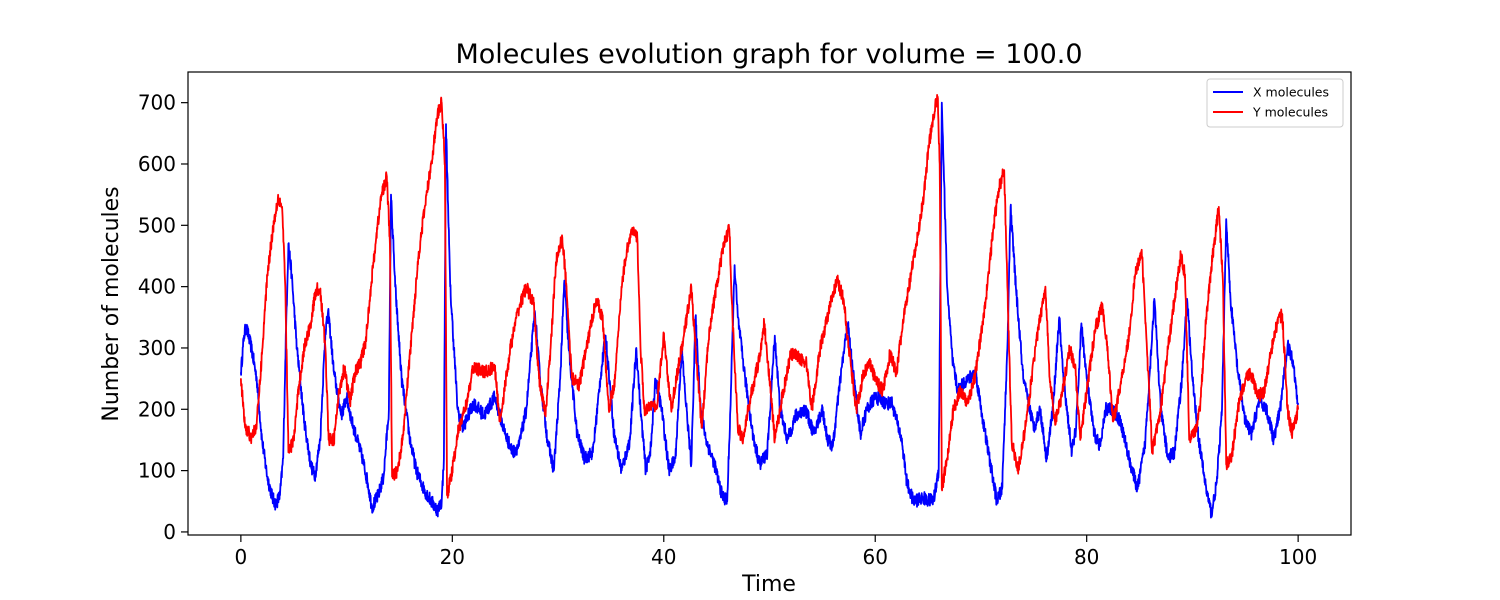  Describe the element at coordinates (163, 317) in the screenshot. I see `y-axis: 0 100 200 300 400 500 600 700` at that location.